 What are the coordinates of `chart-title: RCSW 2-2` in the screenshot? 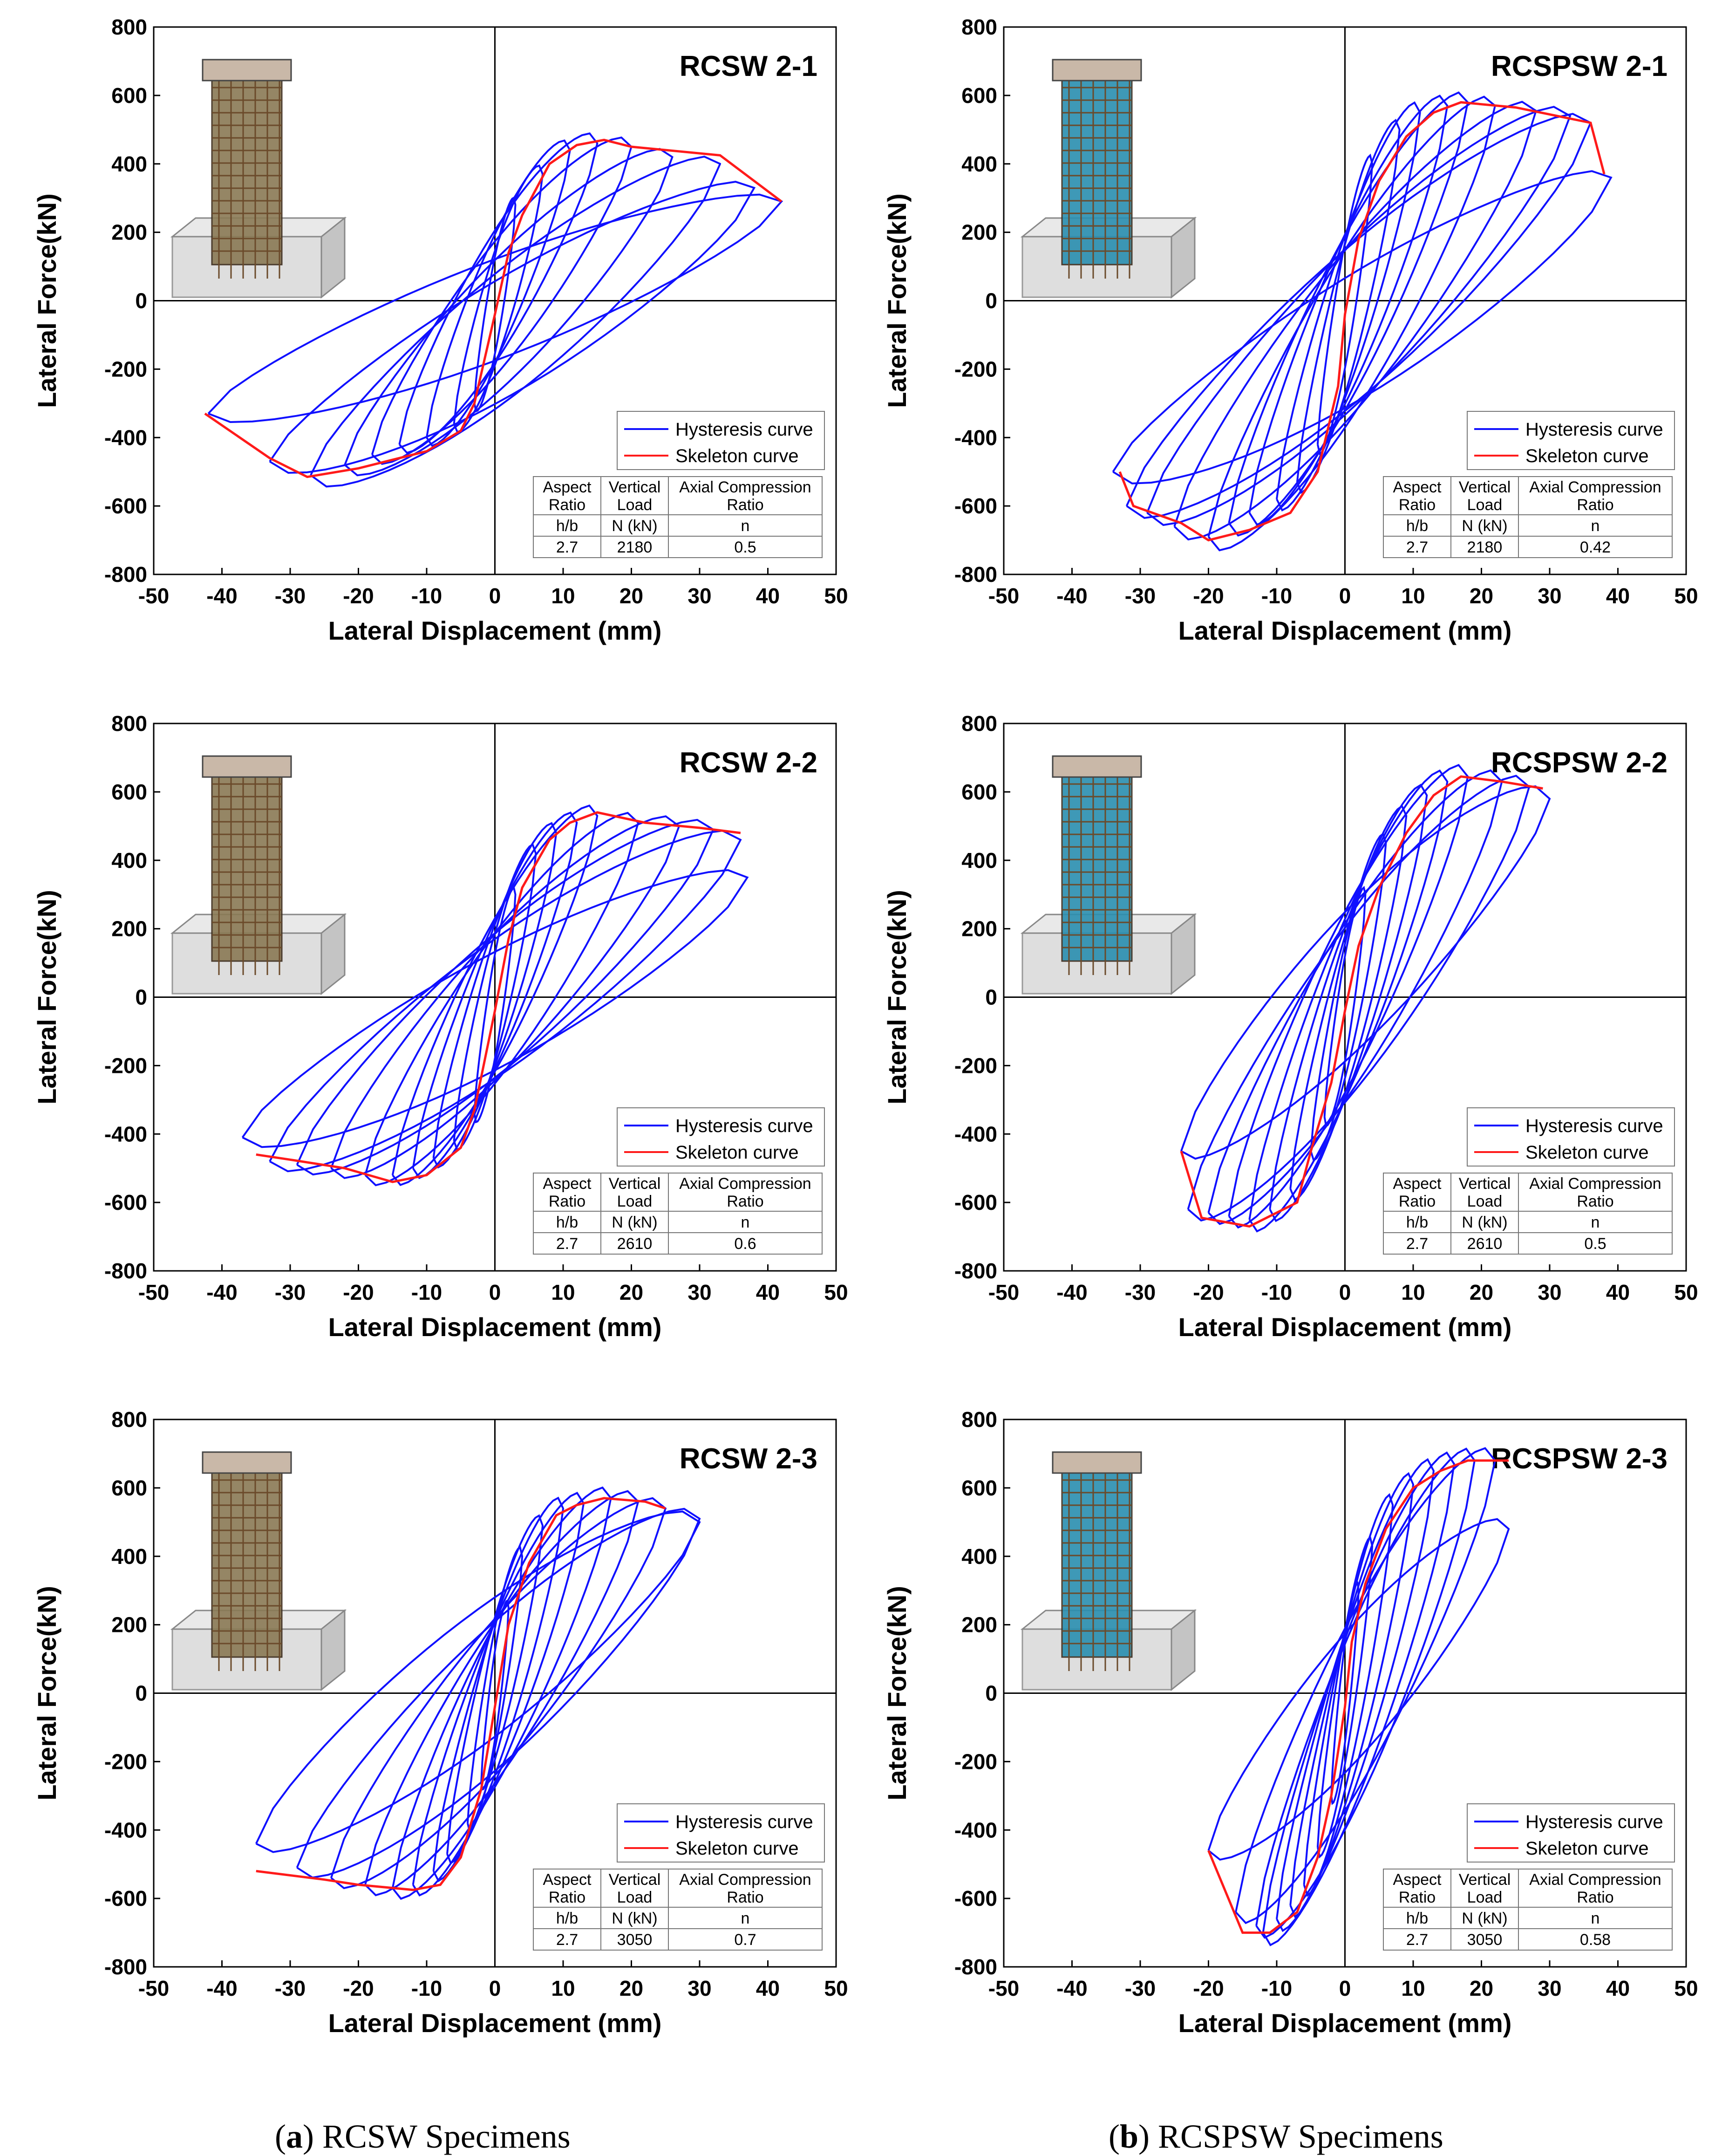 It's located at (748, 763).